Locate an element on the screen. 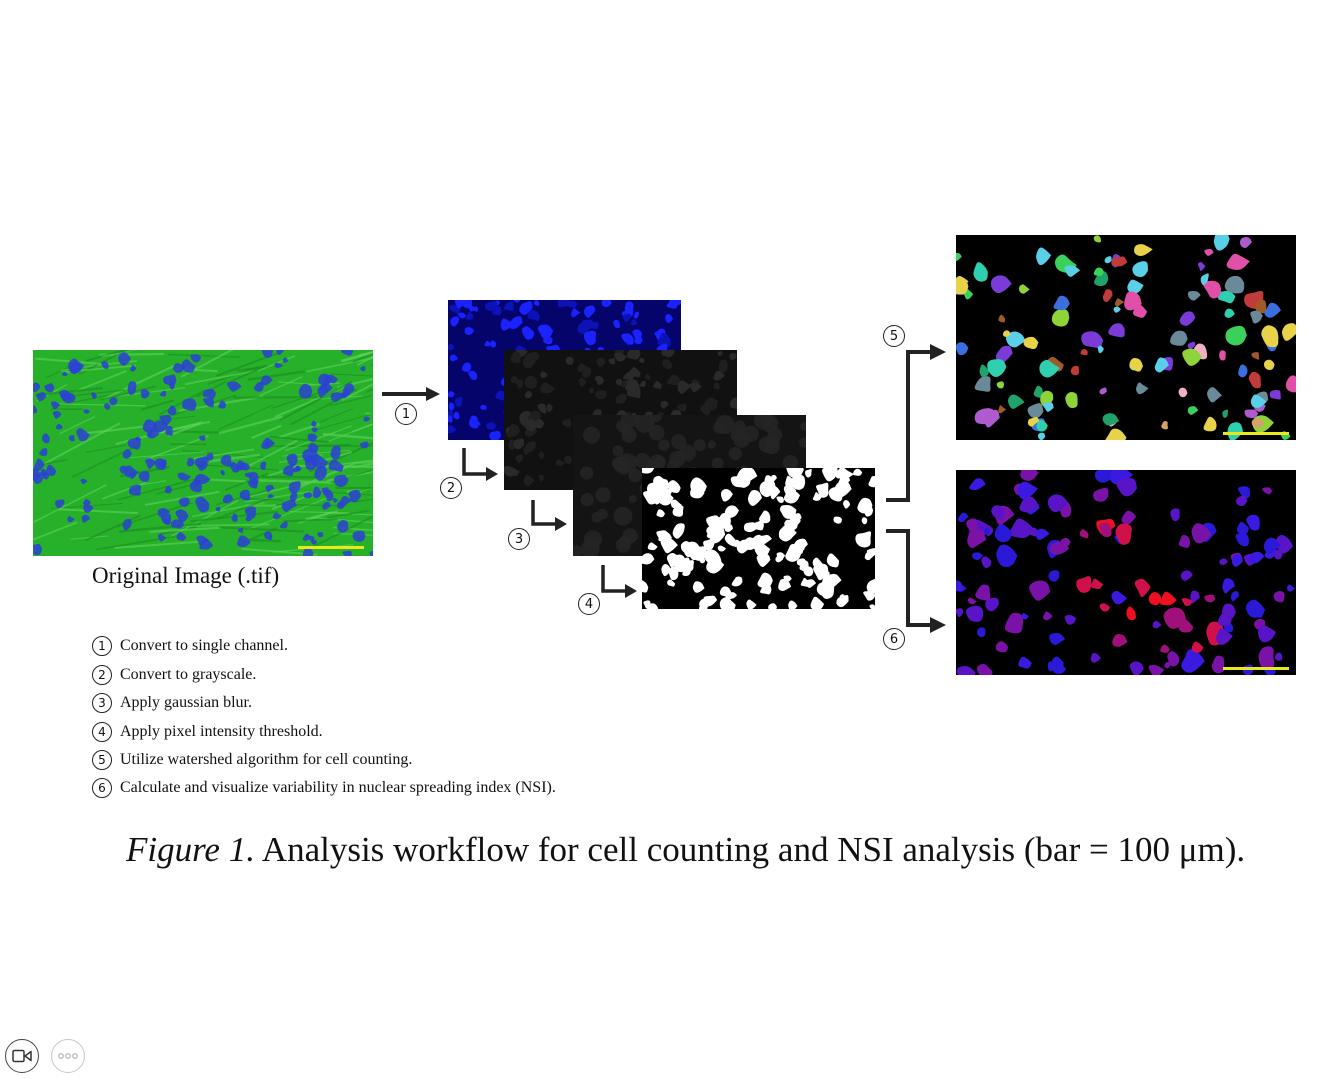  step-item: 2 Convert to grayscale. is located at coordinates (174, 675).